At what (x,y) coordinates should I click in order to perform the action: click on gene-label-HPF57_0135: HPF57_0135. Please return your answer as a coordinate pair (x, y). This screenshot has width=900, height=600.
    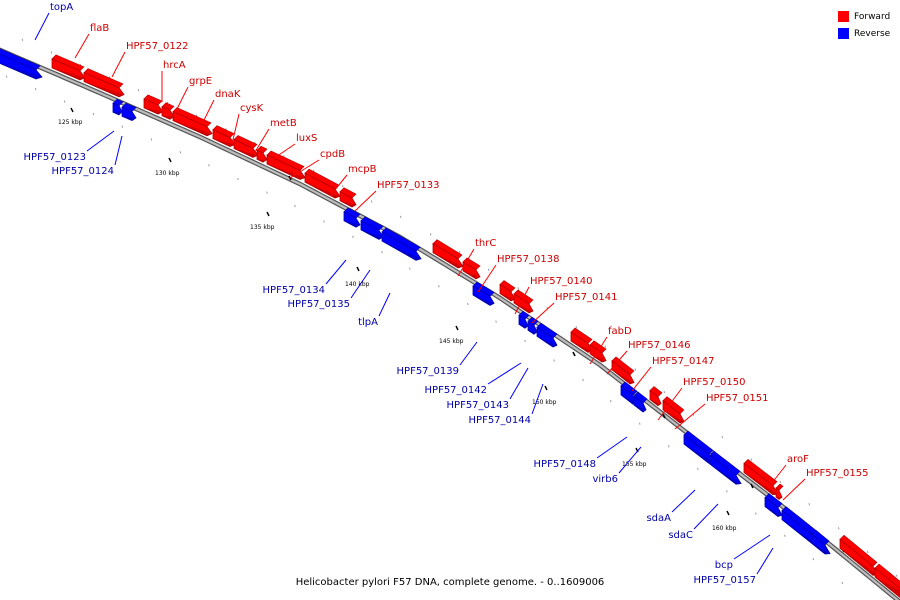
    Looking at the image, I should click on (329, 289).